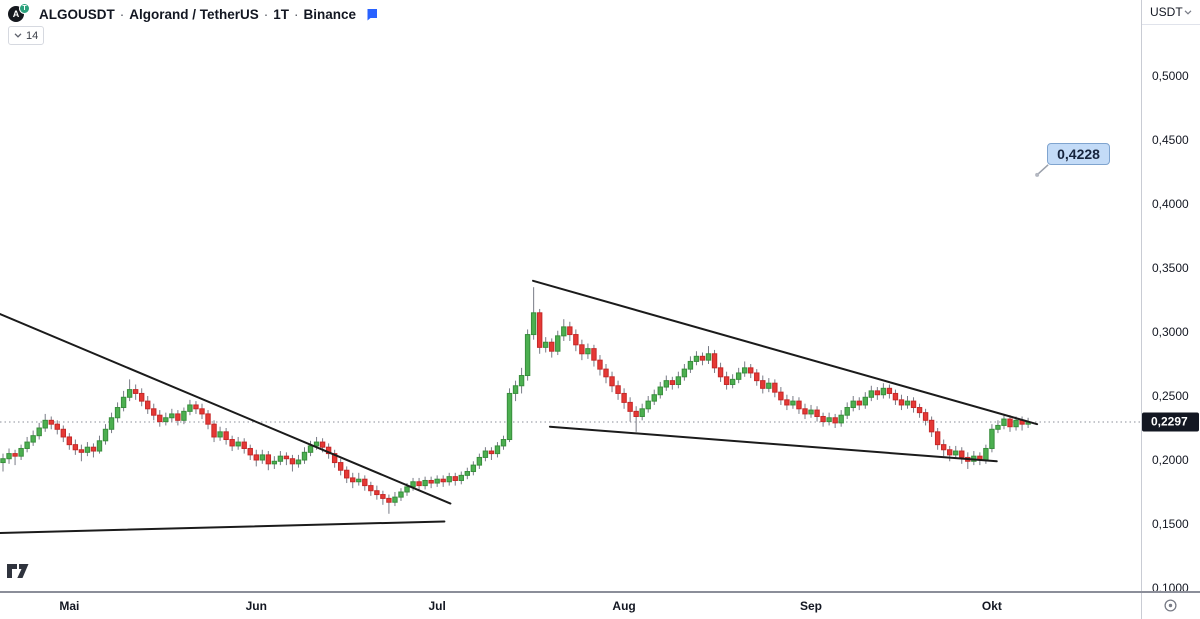 The image size is (1200, 619). I want to click on month-label: Sep, so click(811, 606).